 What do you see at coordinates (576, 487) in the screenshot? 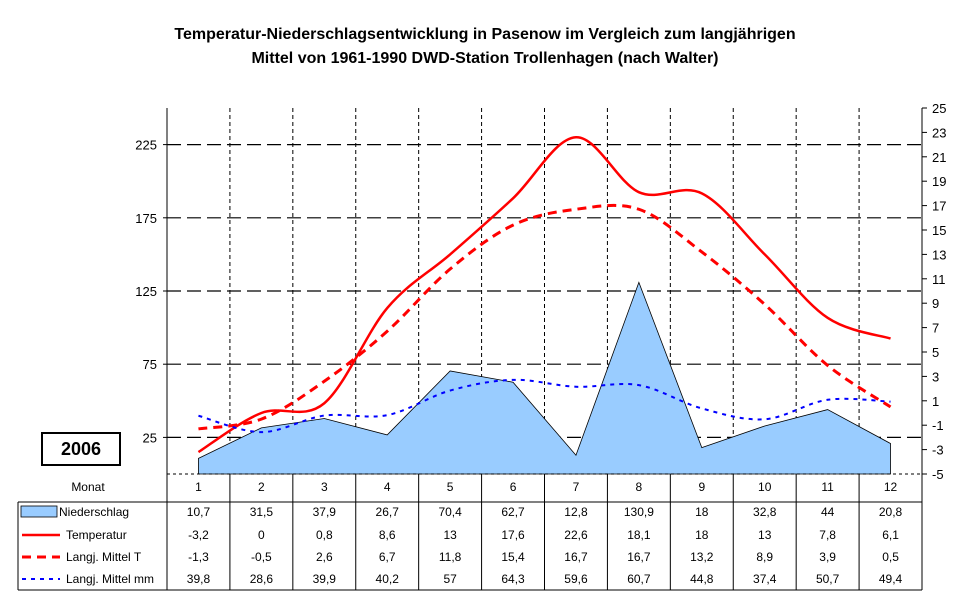
I see `month-label: 7` at bounding box center [576, 487].